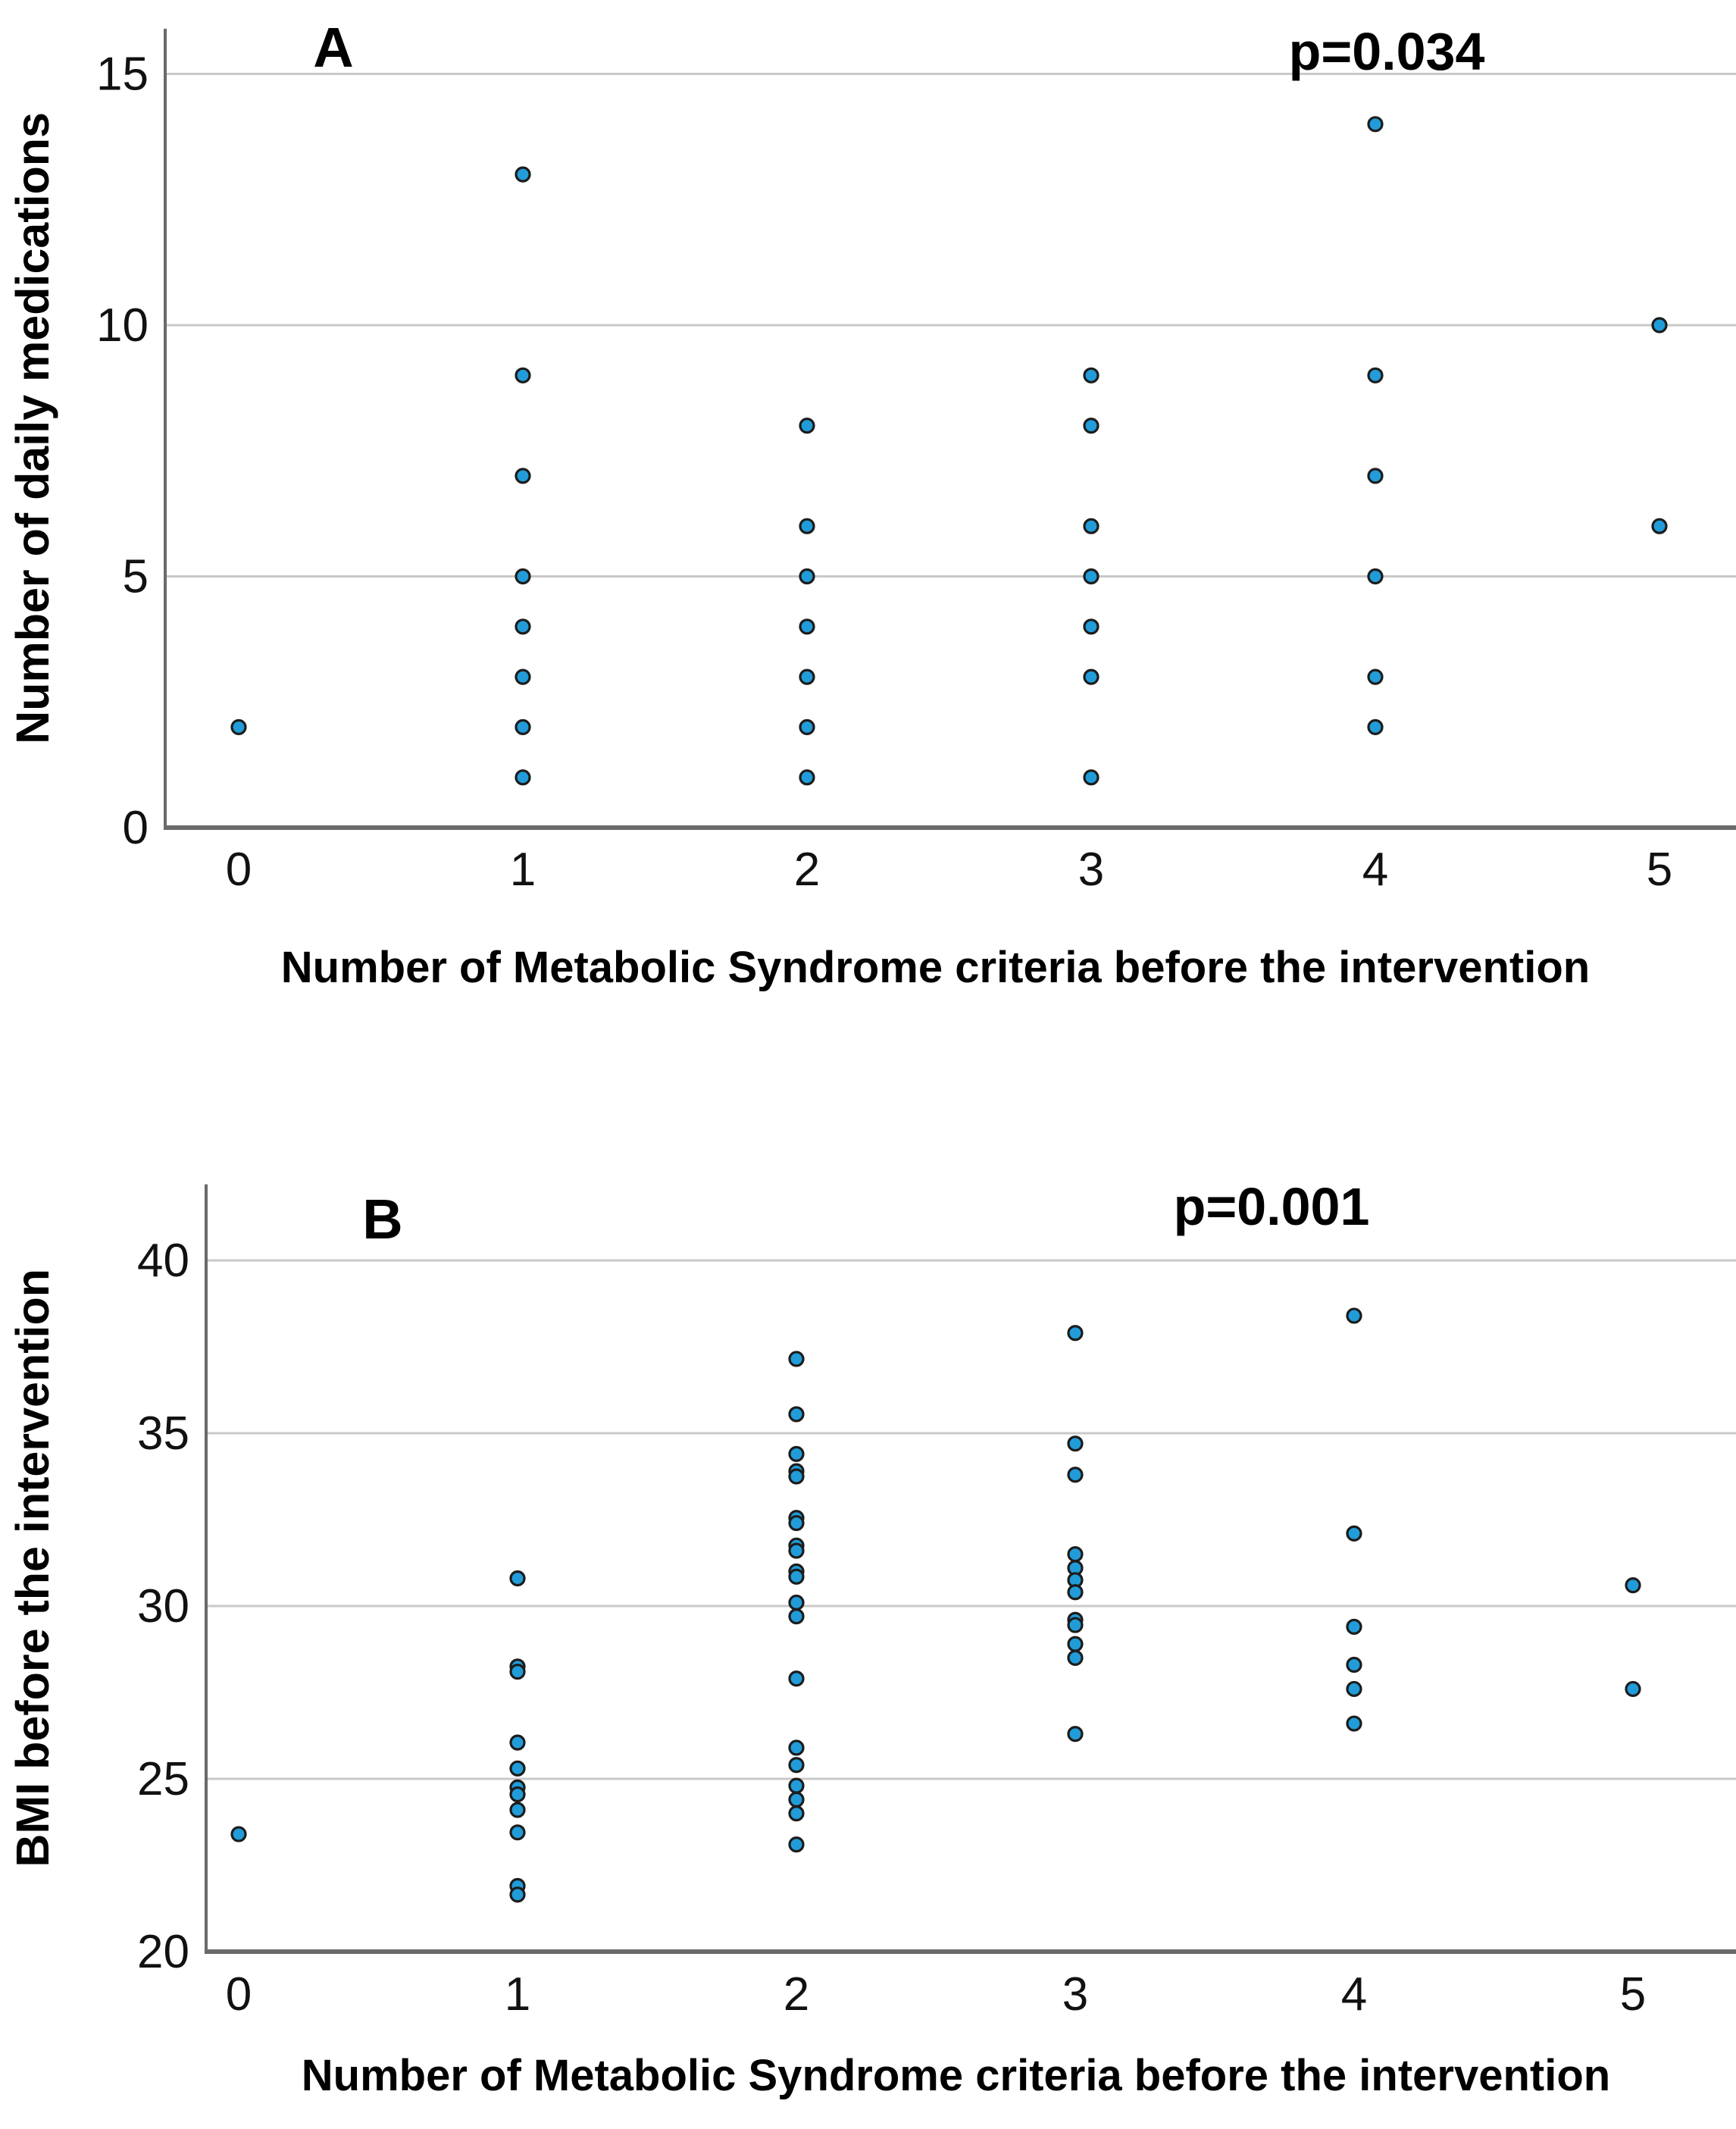  Describe the element at coordinates (122, 75) in the screenshot. I see `y-tick-label: 15` at that location.